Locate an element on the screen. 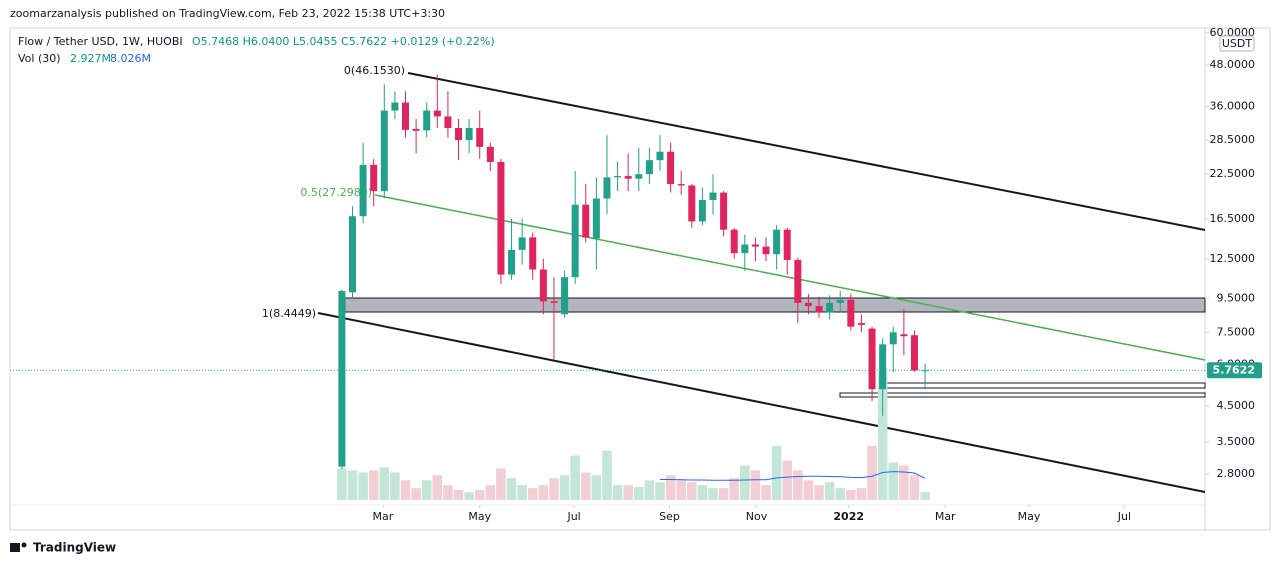  x-tick-label: Sep is located at coordinates (669, 516).